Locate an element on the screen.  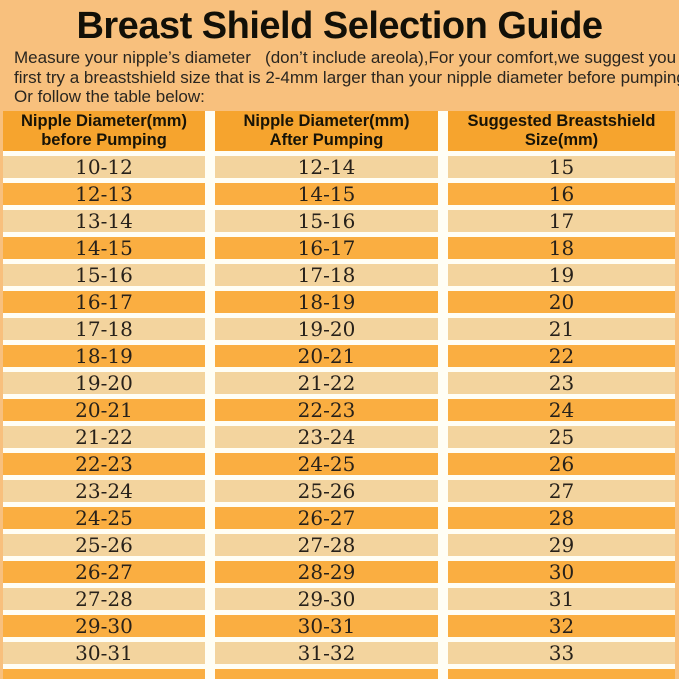
table-cell: 10-12 is located at coordinates (104, 166).